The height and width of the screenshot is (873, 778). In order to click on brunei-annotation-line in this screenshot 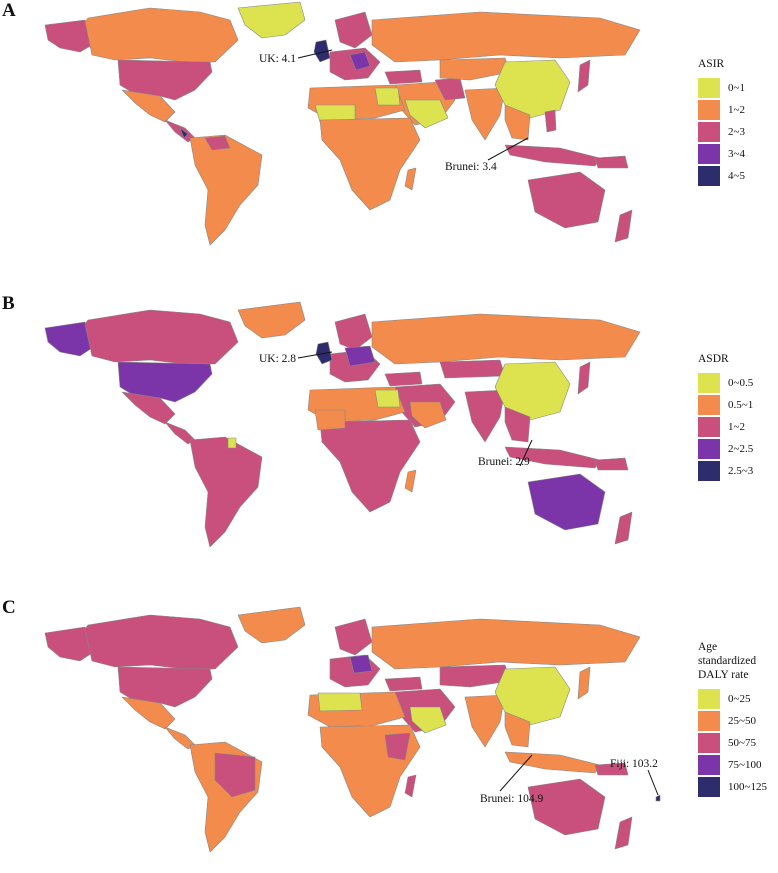, I will do `click(526, 453)`.